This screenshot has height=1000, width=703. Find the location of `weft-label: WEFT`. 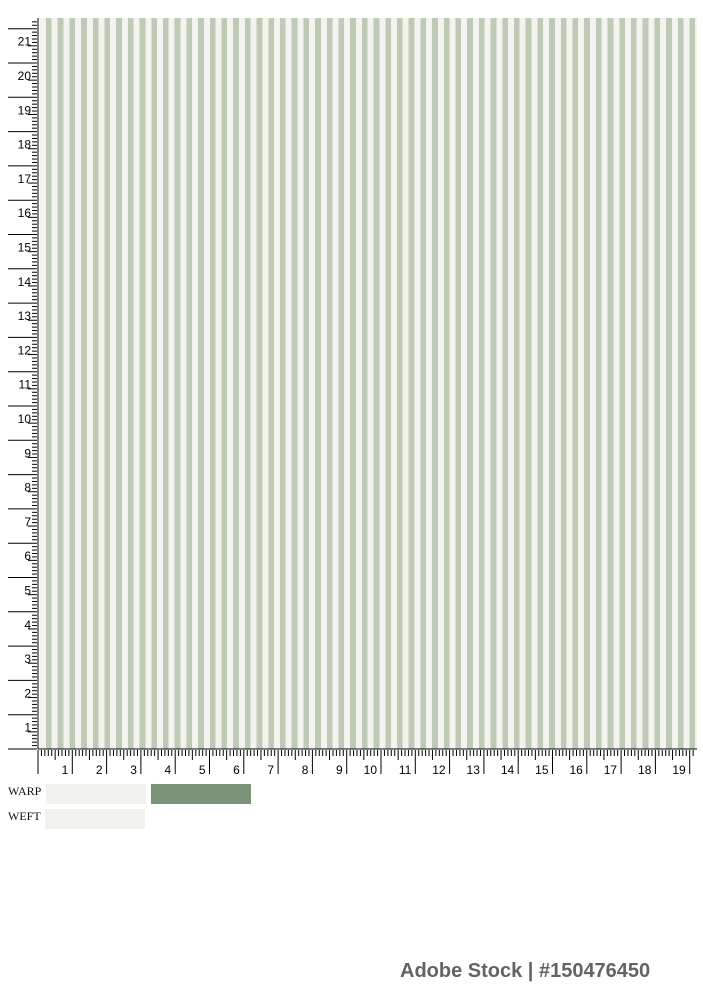

weft-label: WEFT is located at coordinates (24, 816).